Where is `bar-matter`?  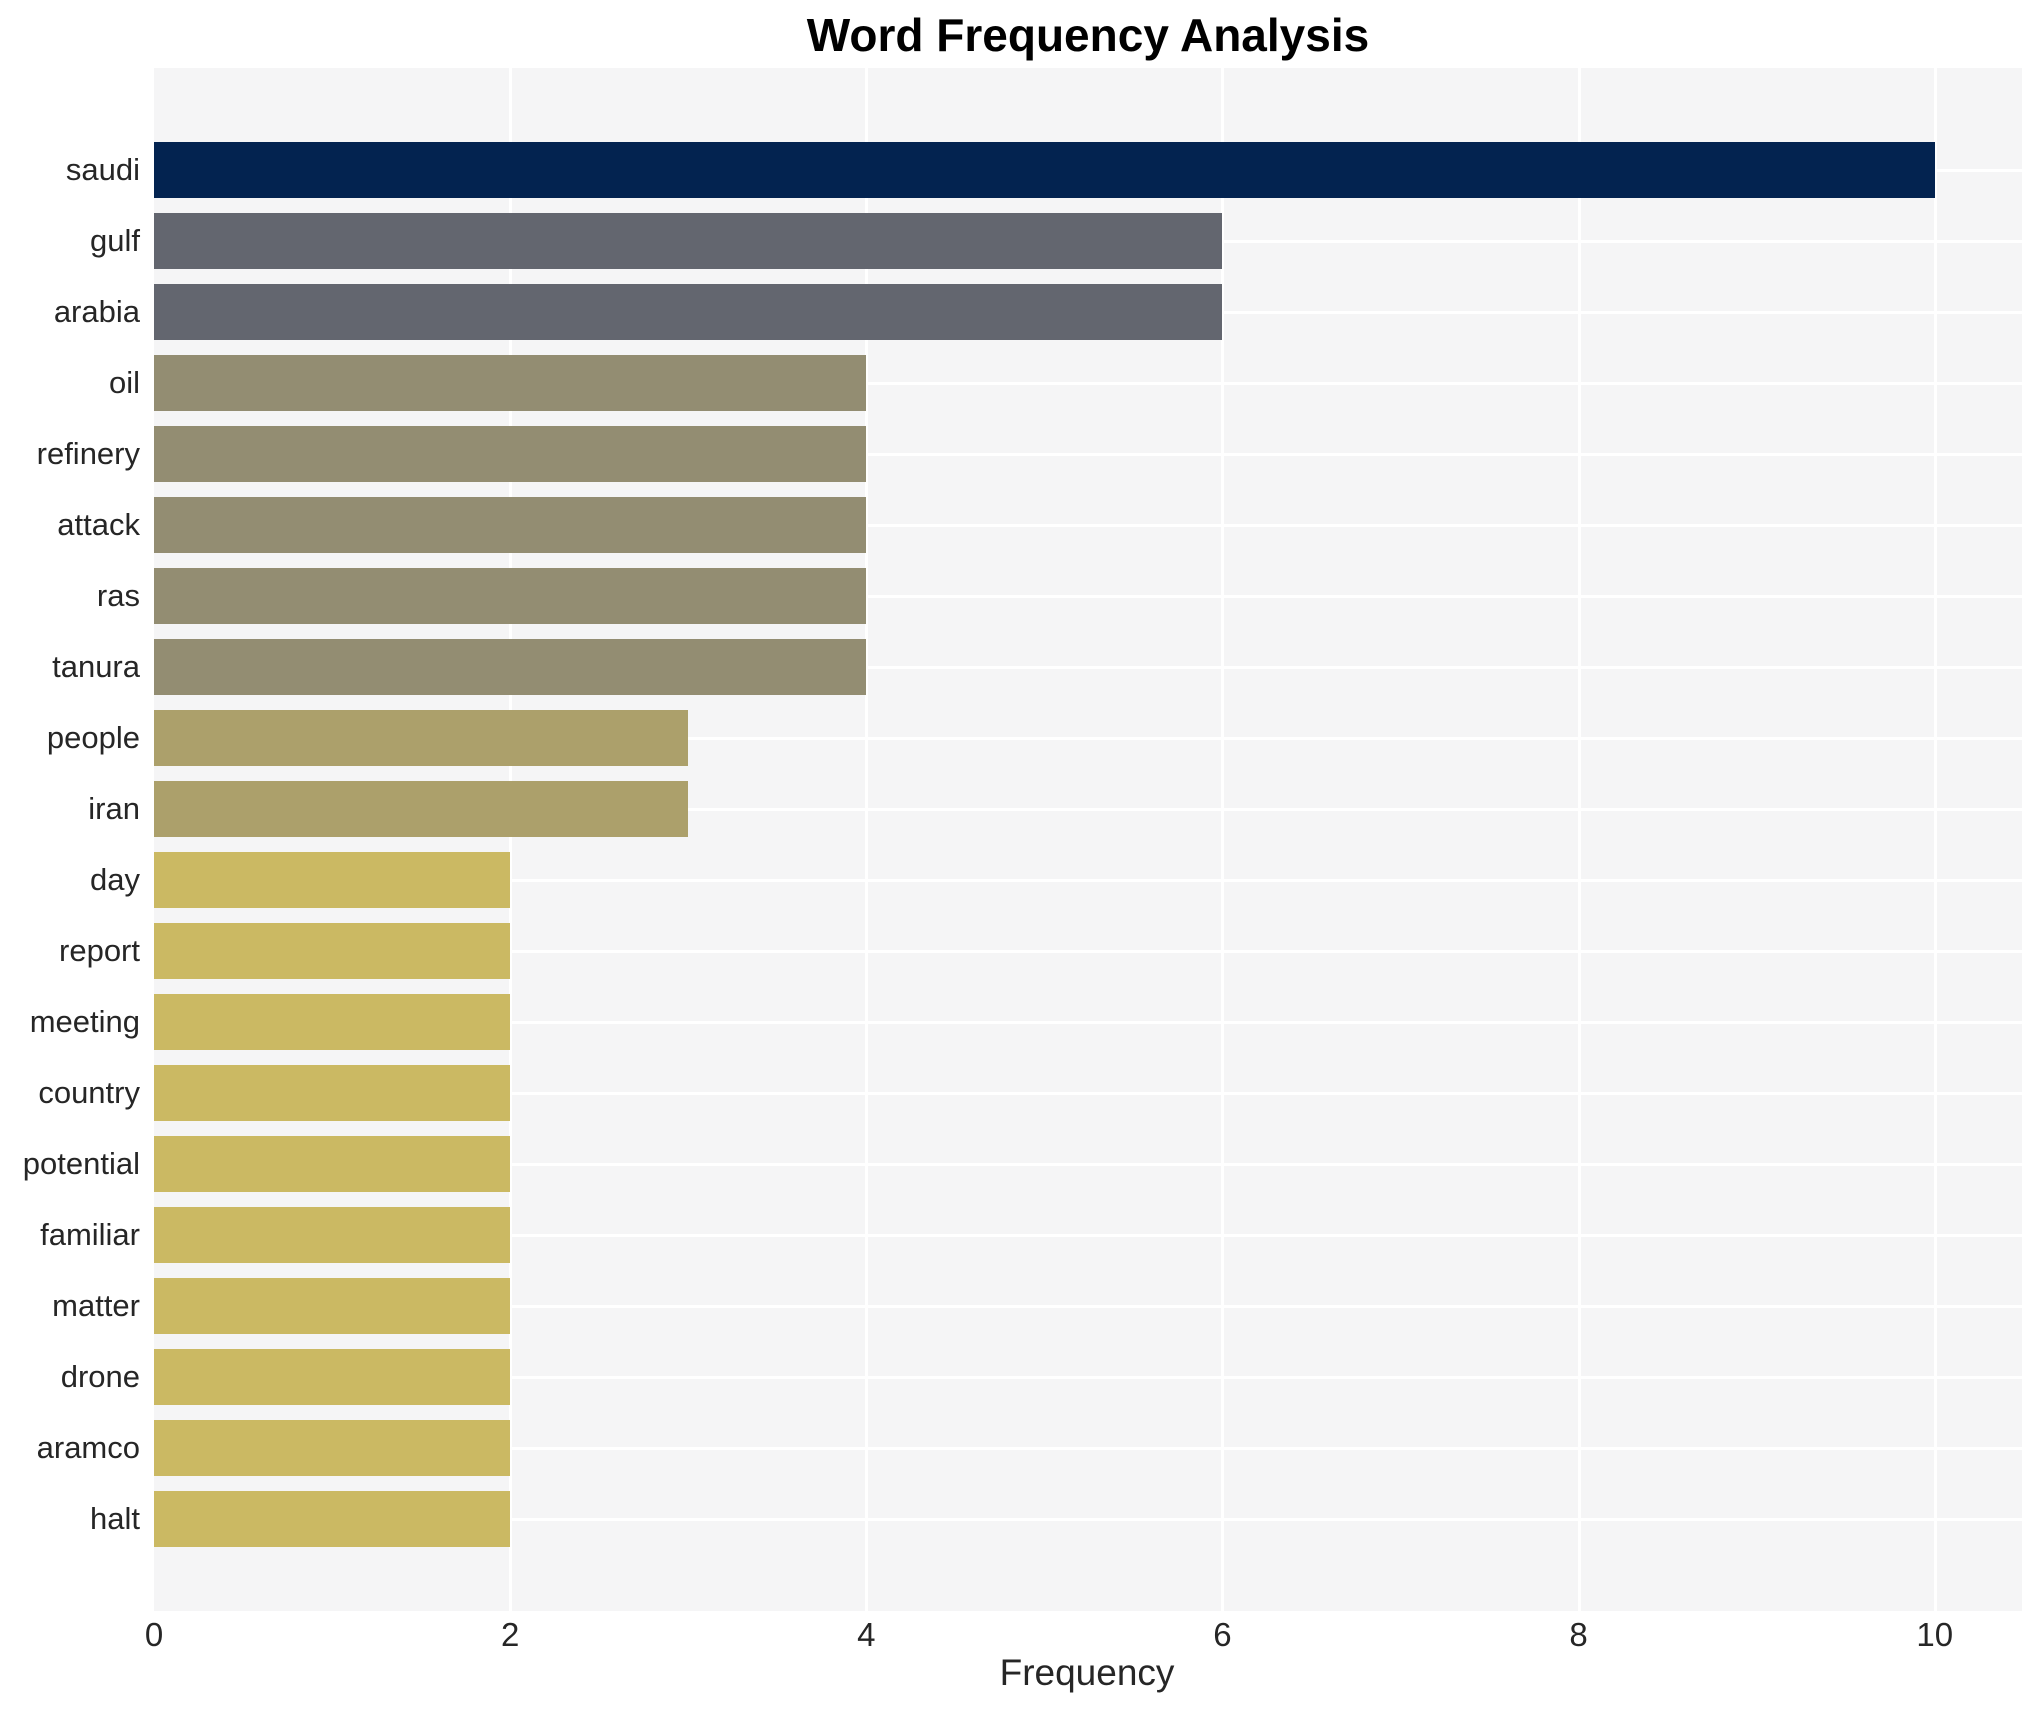
bar-matter is located at coordinates (332, 1306).